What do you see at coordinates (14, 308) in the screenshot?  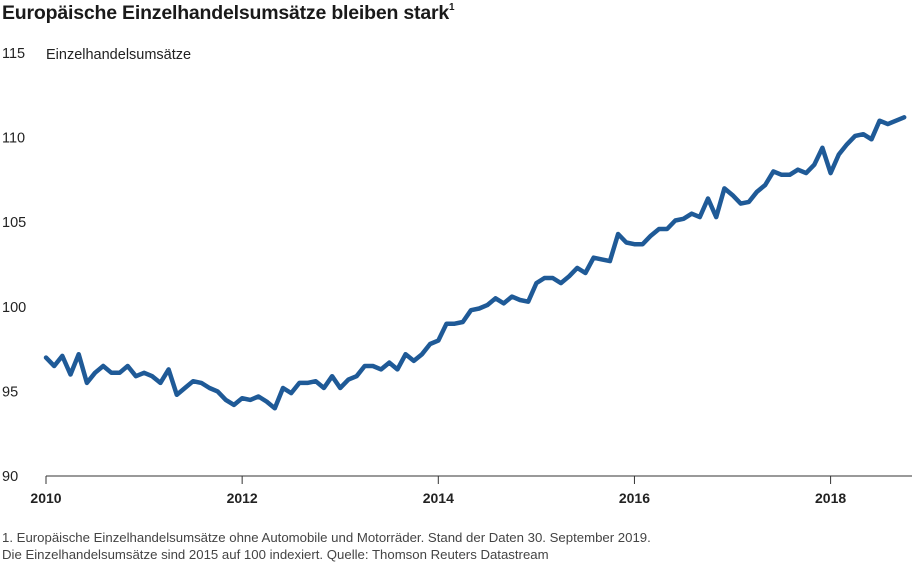 I see `y-tick-label-100: 100` at bounding box center [14, 308].